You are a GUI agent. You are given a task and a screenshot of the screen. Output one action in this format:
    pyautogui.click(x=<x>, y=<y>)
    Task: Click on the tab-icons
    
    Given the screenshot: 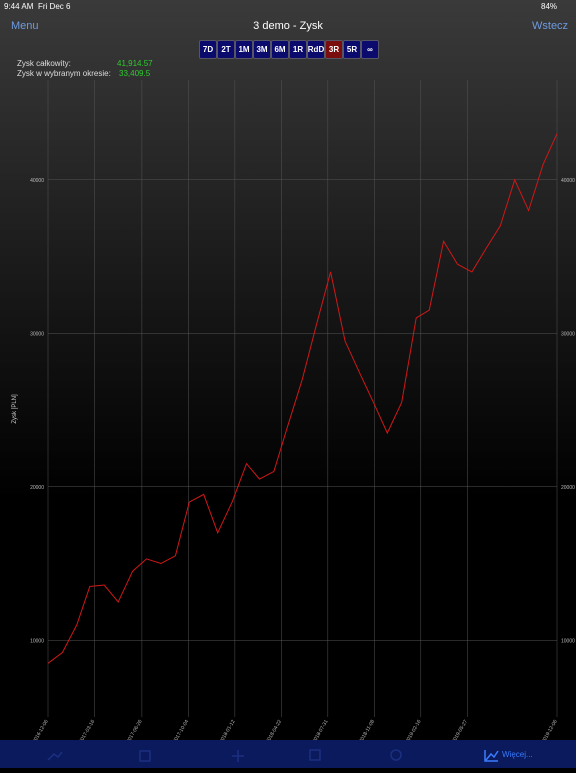 What is the action you would take?
    pyautogui.click(x=273, y=755)
    